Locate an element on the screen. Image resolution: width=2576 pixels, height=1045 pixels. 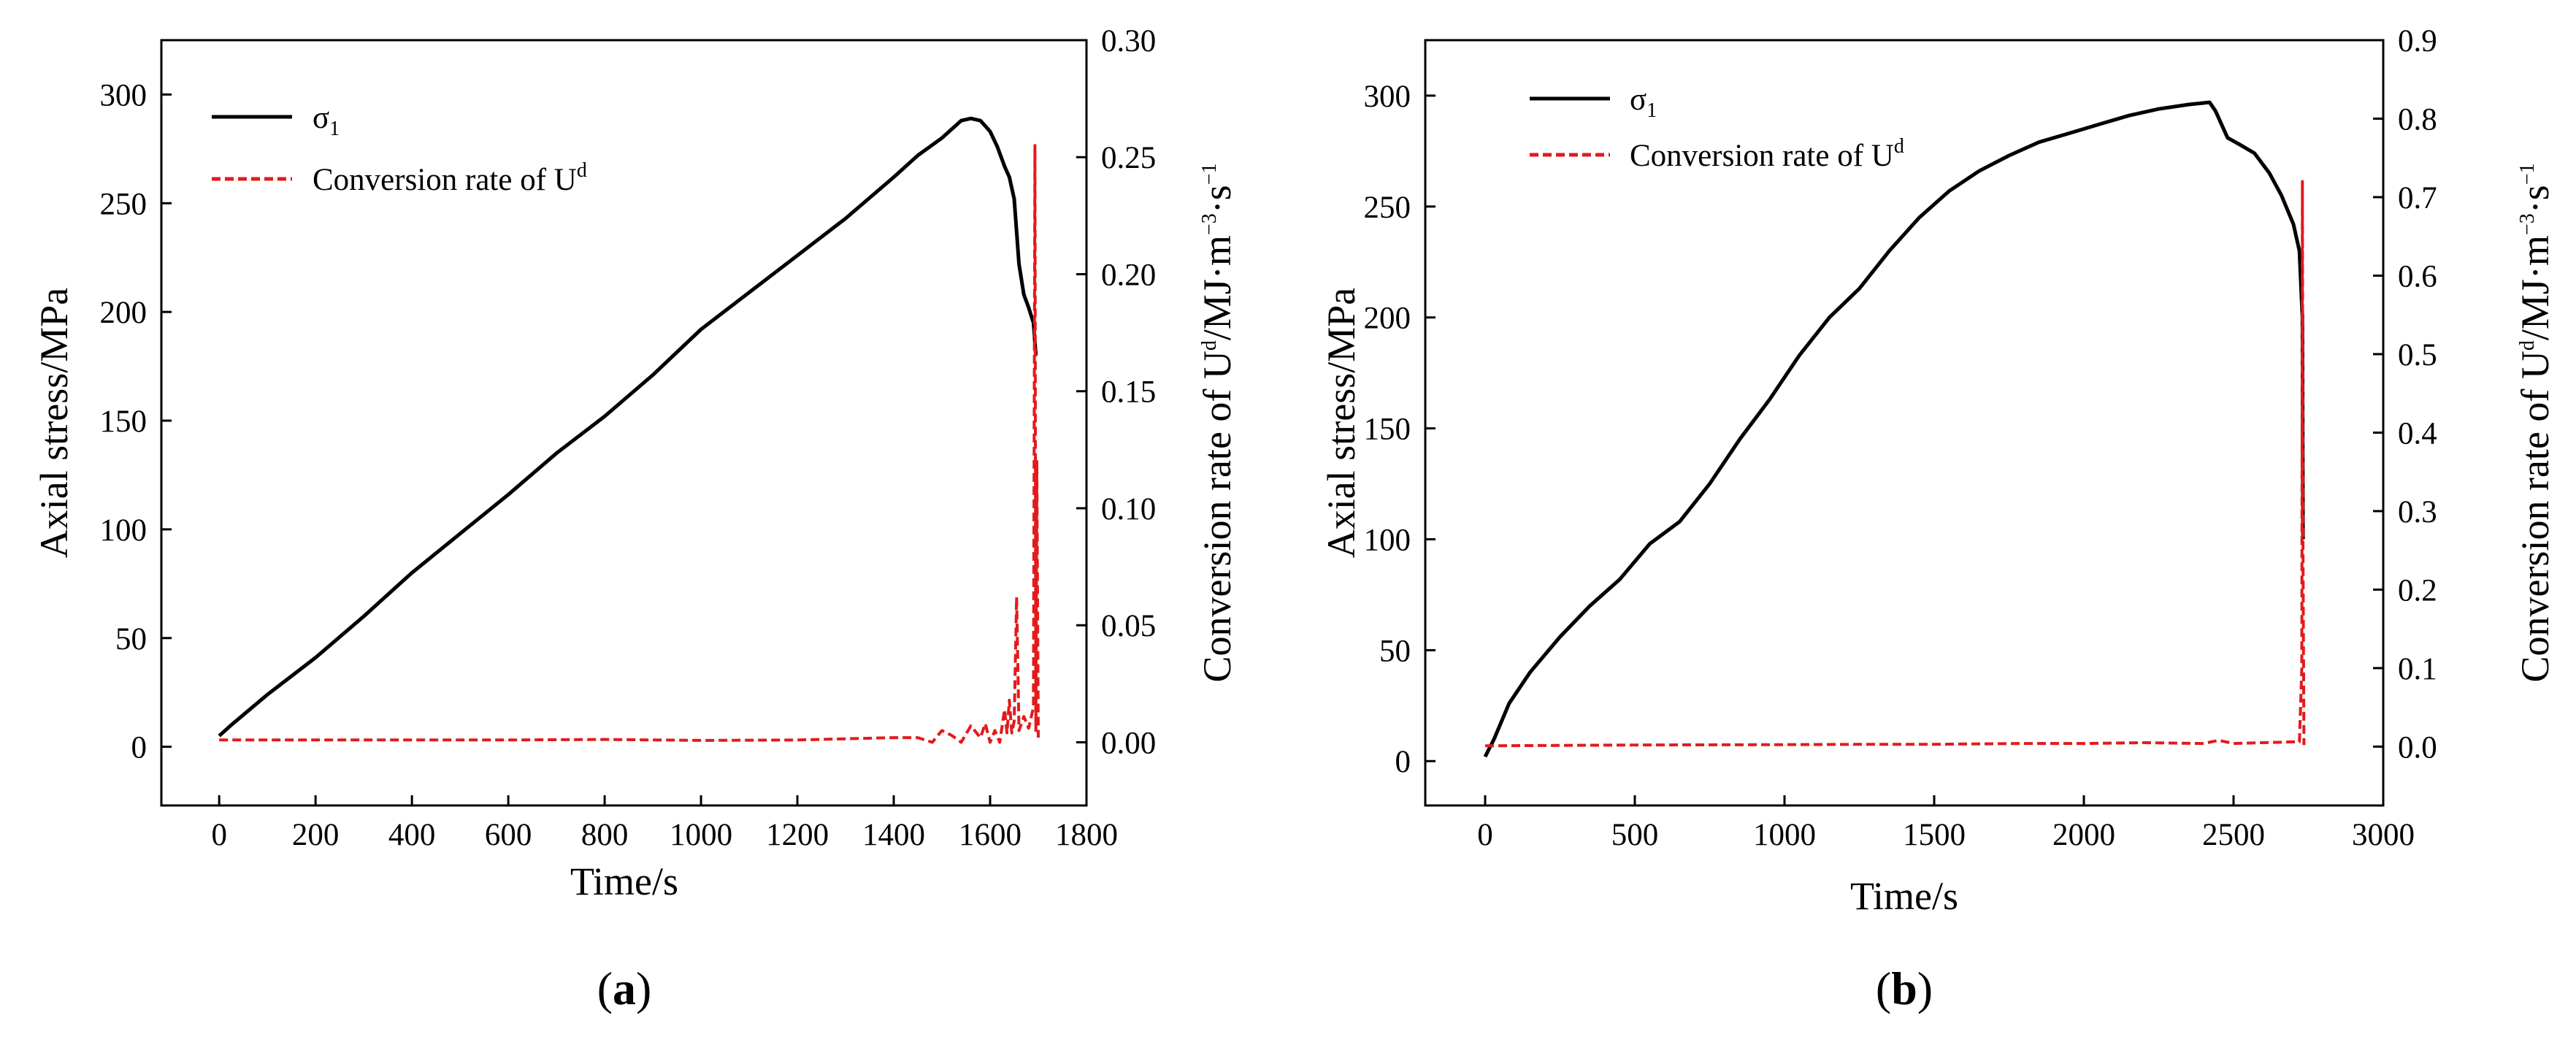
chart-b-legend-label-s2: Conversion rate of Ud is located at coordinates (1767, 154).